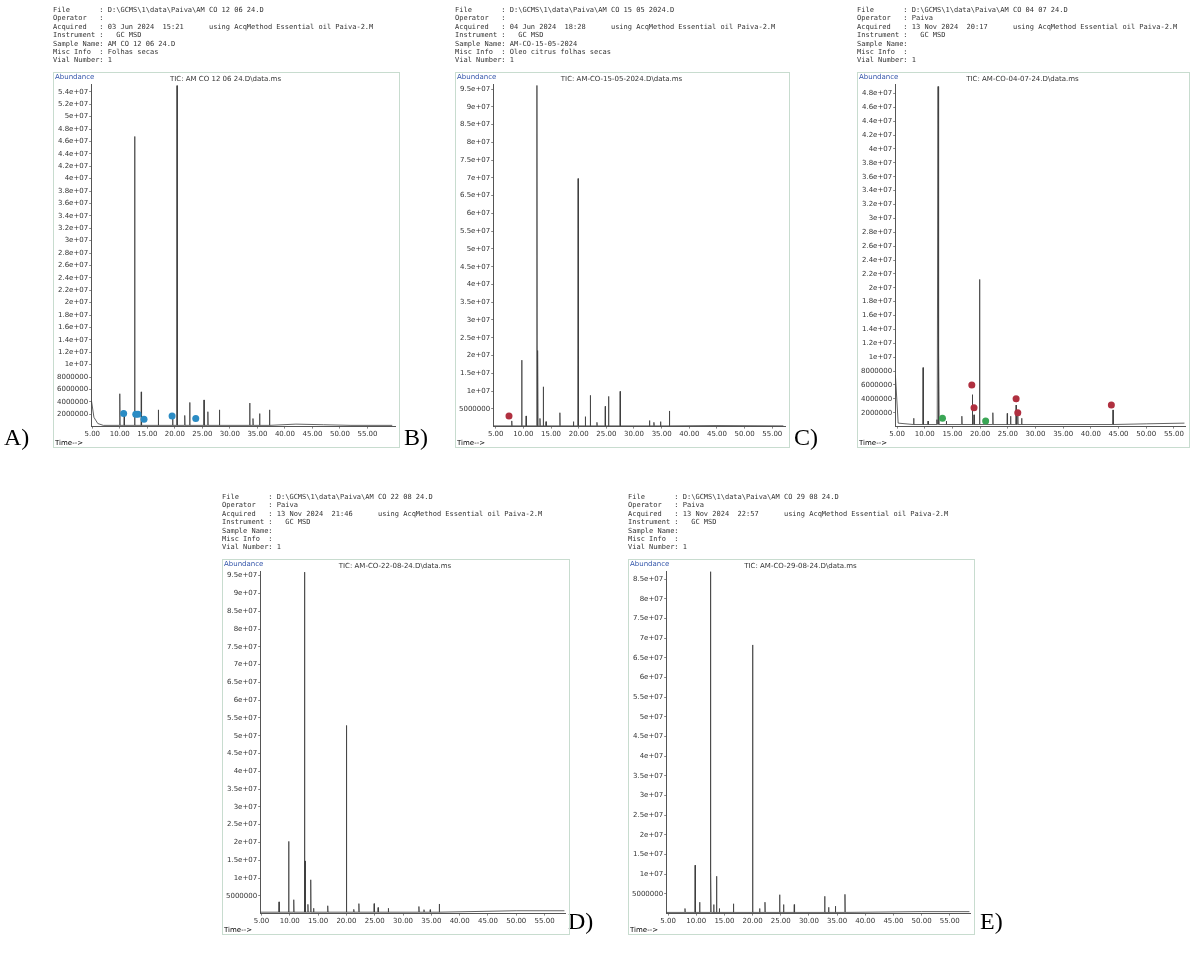  Describe the element at coordinates (991, 921) in the screenshot. I see `text: E)` at that location.